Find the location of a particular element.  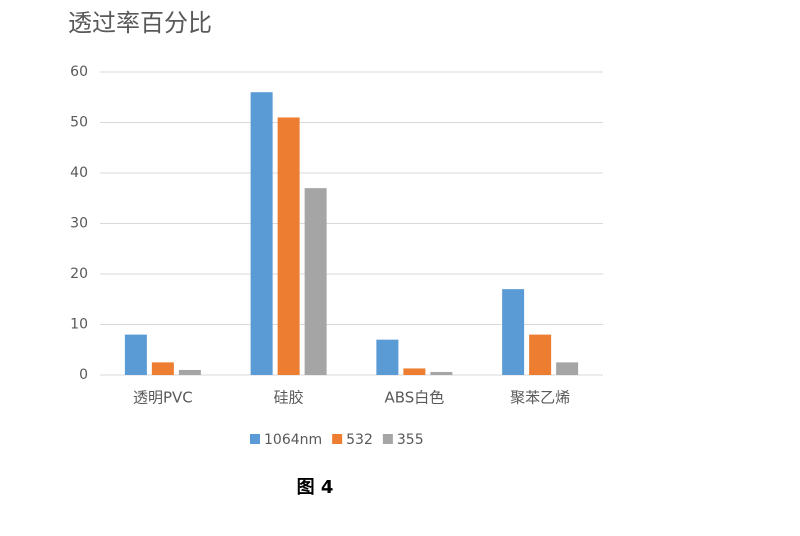

x-tick-label: 硅胶 is located at coordinates (289, 398).